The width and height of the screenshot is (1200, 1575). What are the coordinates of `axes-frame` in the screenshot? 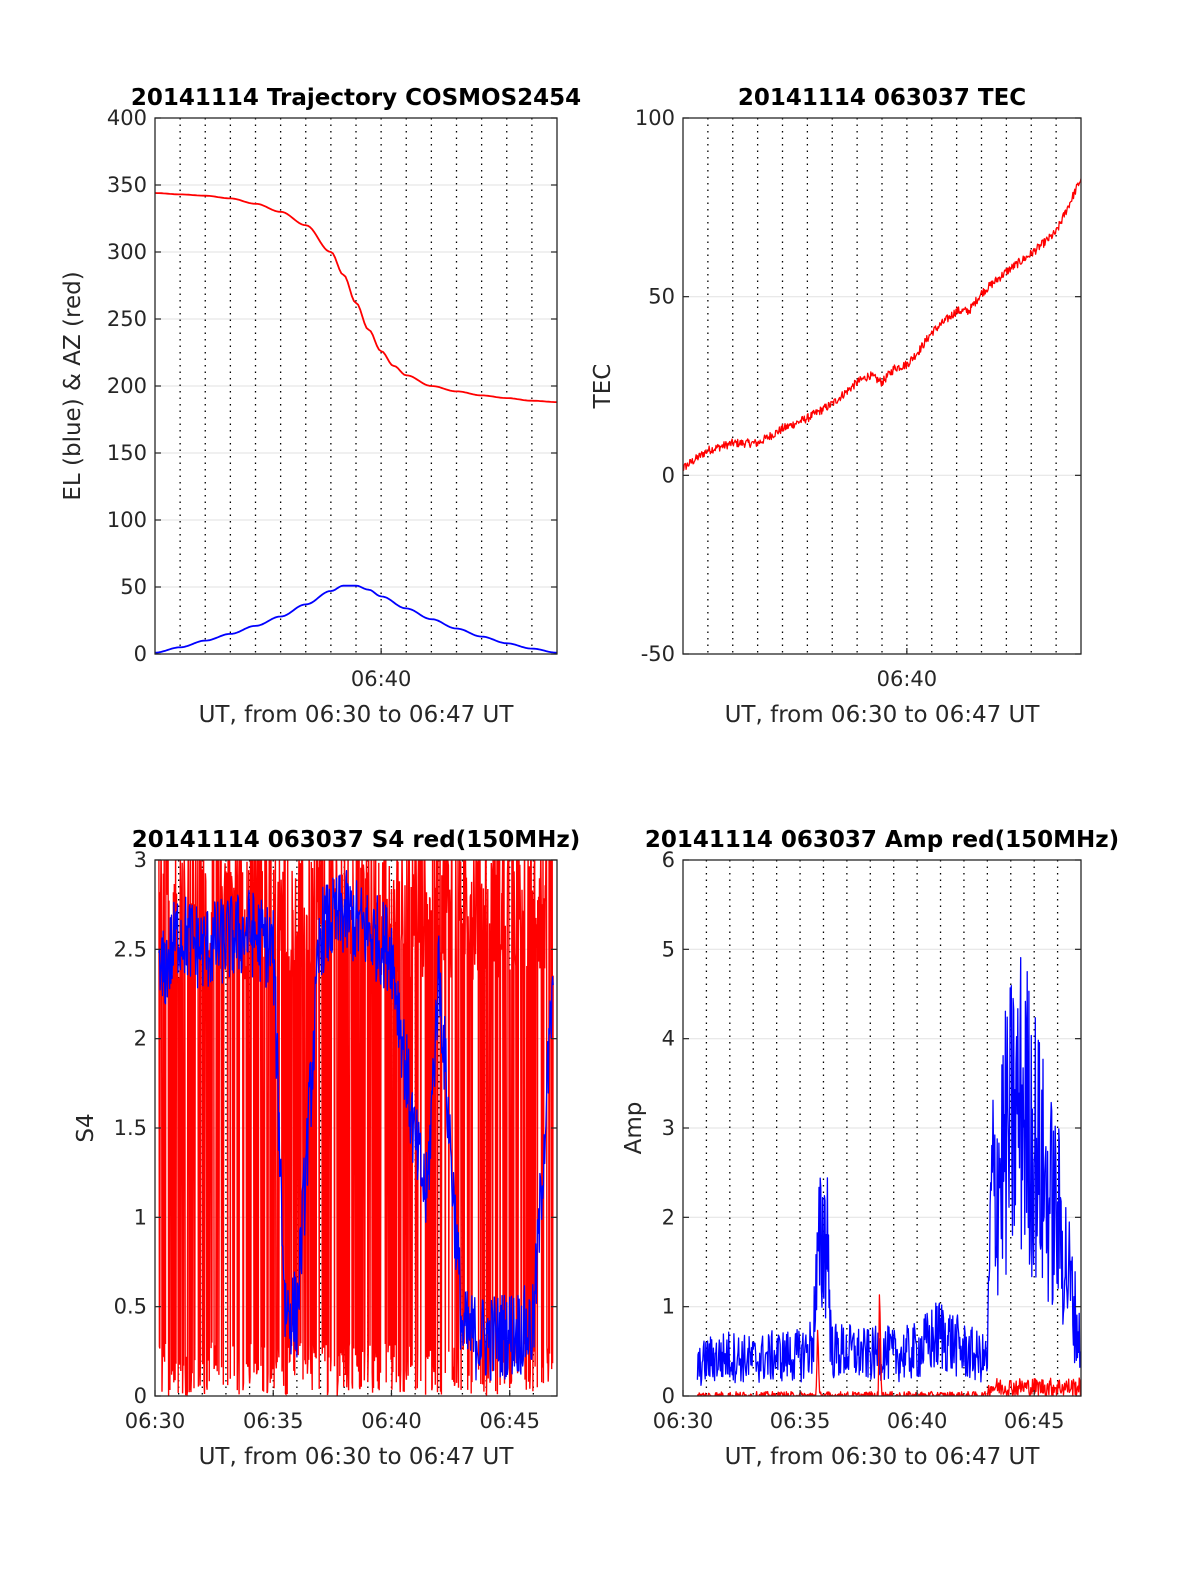 It's located at (882, 386).